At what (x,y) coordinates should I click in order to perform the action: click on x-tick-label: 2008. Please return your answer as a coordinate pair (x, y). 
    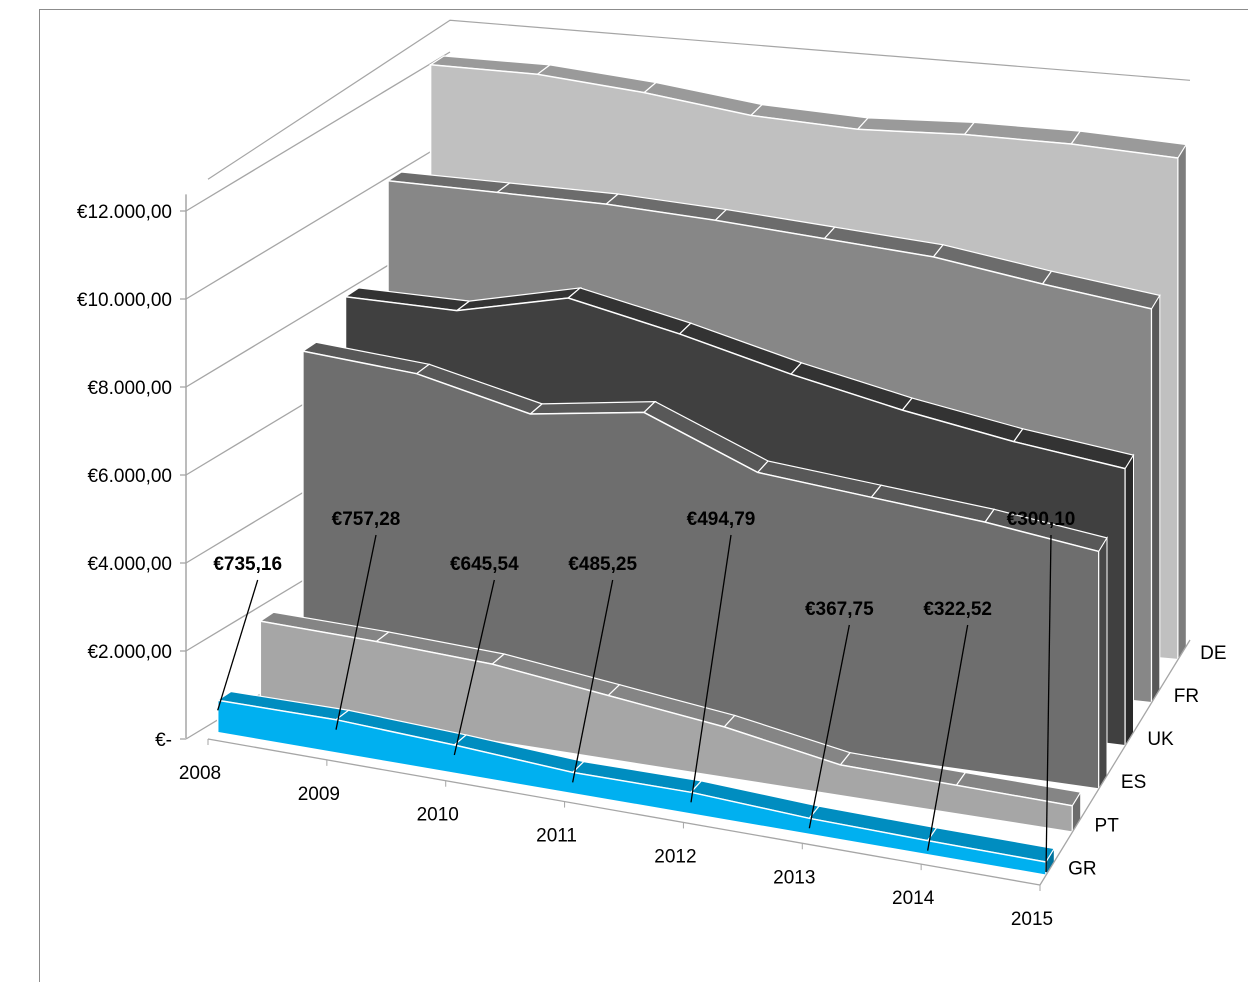
    Looking at the image, I should click on (200, 773).